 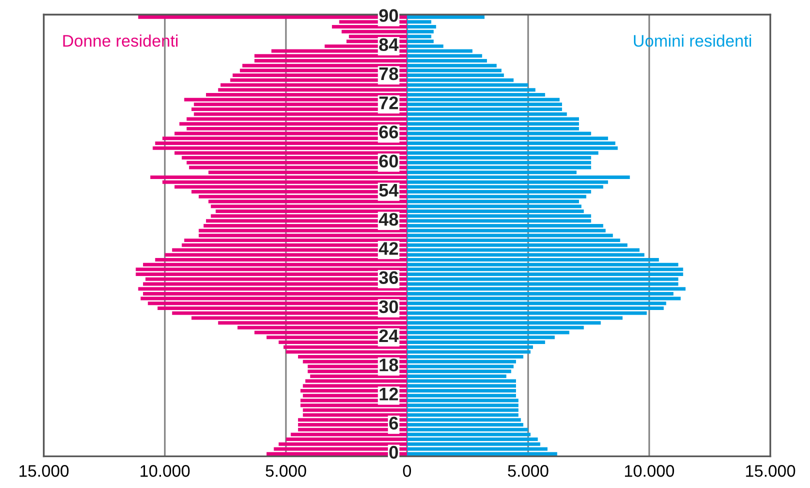 I want to click on y-tick-label: 18, so click(x=389, y=365).